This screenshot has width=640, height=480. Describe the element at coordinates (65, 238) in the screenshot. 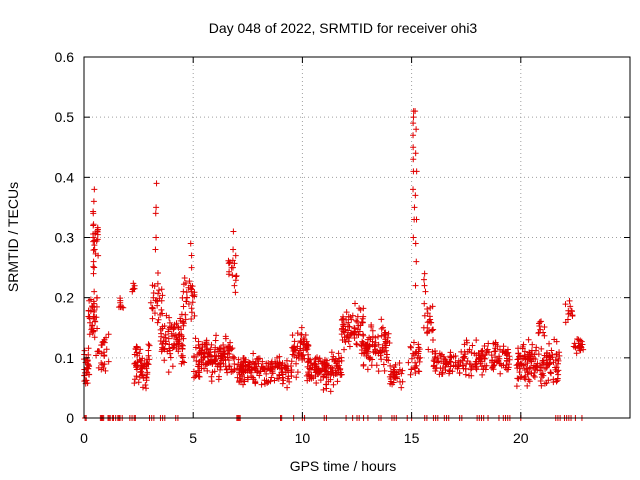

I see `y-tick-label: 0.3` at that location.